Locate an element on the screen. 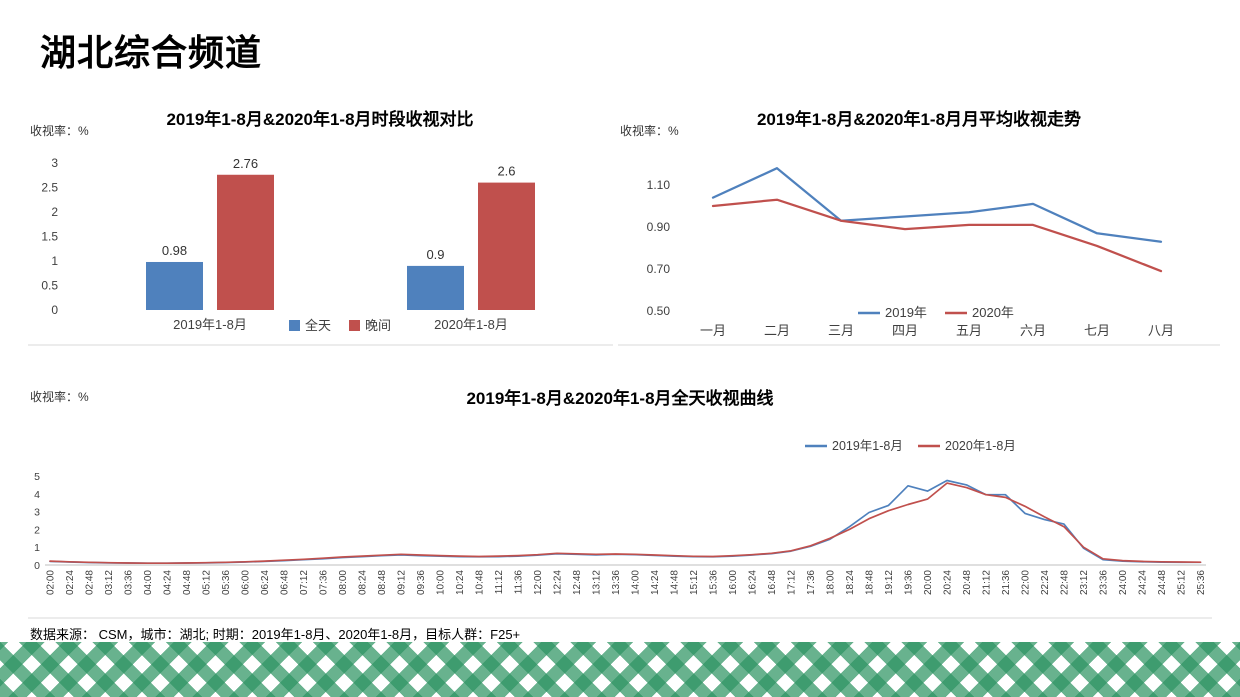 The width and height of the screenshot is (1240, 697). x-category-label: 2019年1-8月 is located at coordinates (210, 324).